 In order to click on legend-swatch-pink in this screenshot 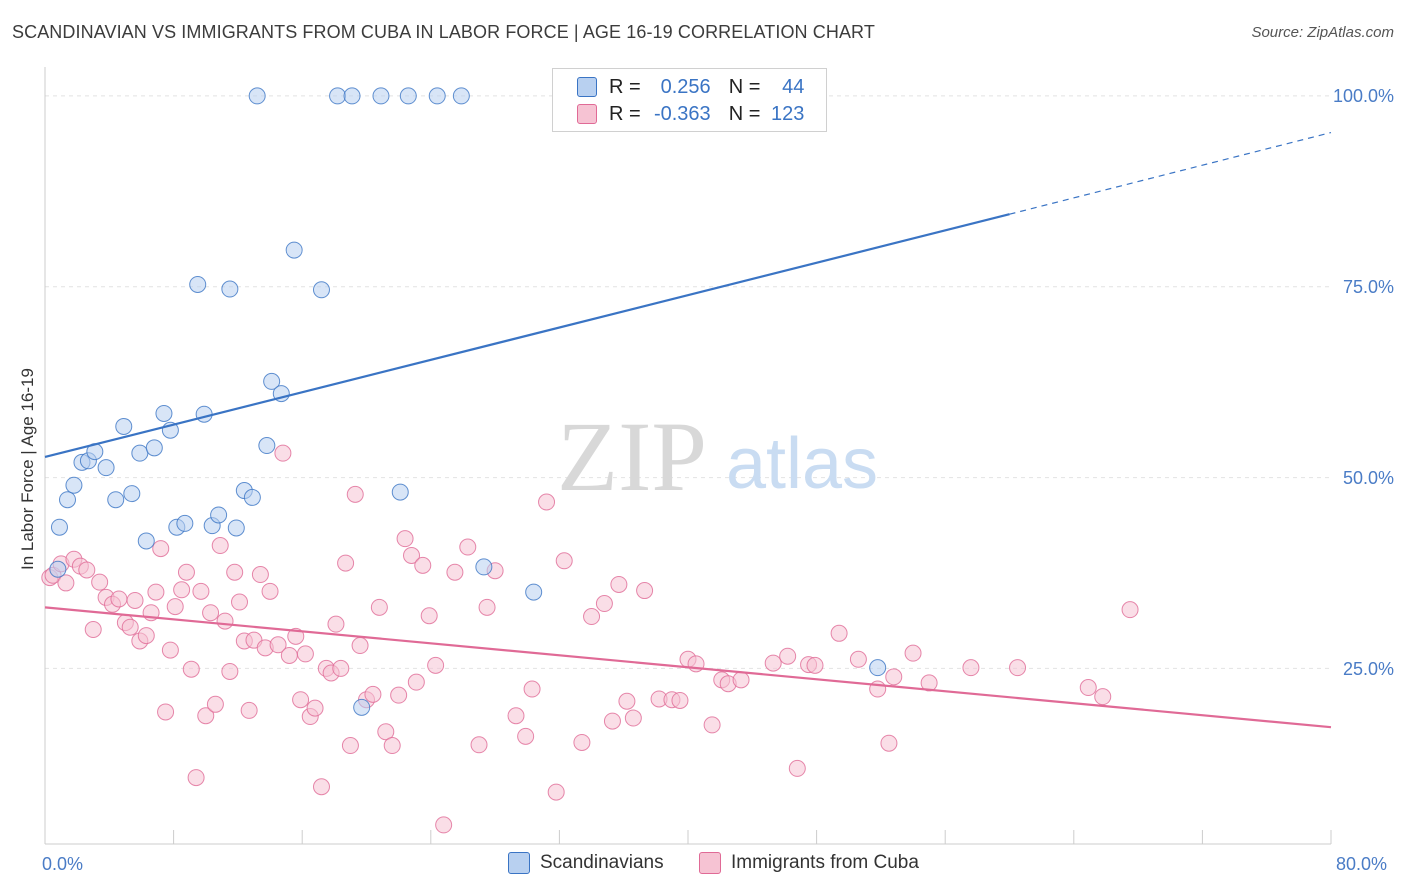, I will do `click(587, 114)`.